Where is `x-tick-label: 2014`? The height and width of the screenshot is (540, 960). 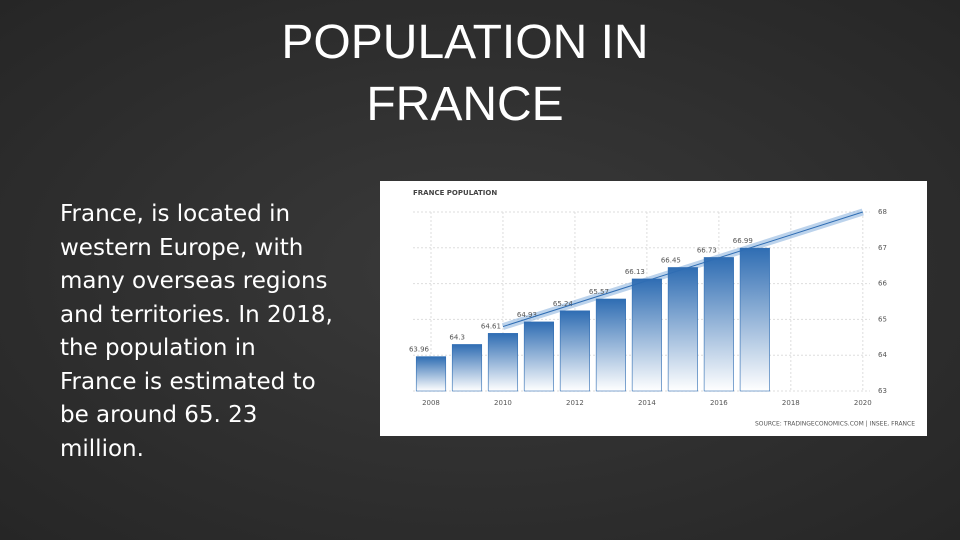
x-tick-label: 2014 is located at coordinates (647, 403).